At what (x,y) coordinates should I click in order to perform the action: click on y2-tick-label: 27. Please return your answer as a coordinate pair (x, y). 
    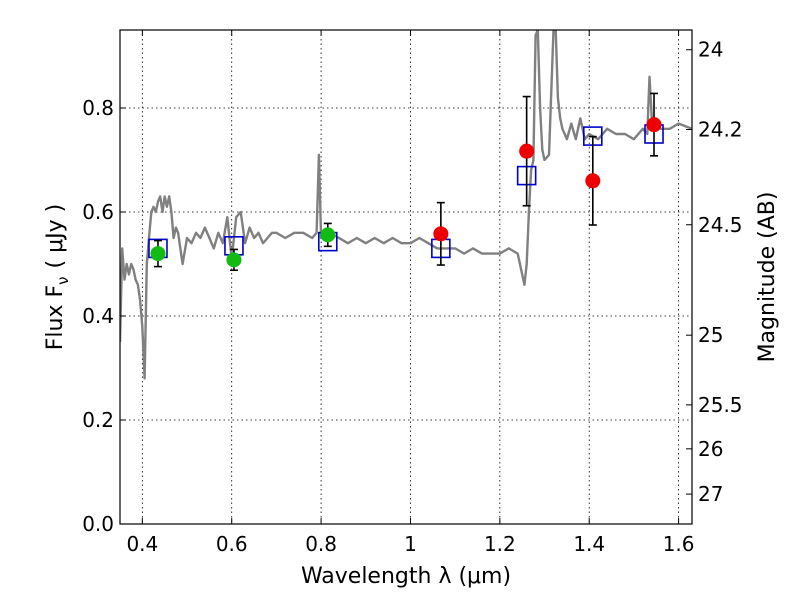
    Looking at the image, I should click on (710, 494).